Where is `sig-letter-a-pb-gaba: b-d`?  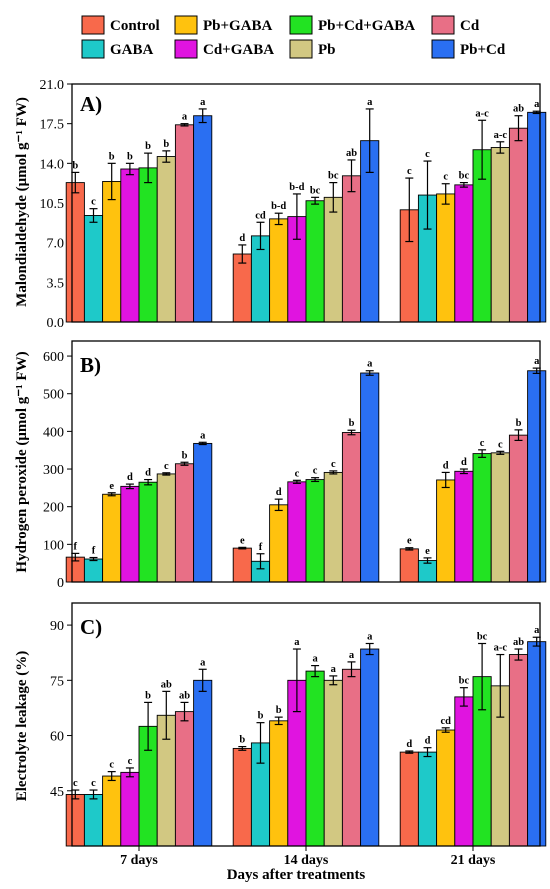
sig-letter-a-pb-gaba: b-d is located at coordinates (278, 206).